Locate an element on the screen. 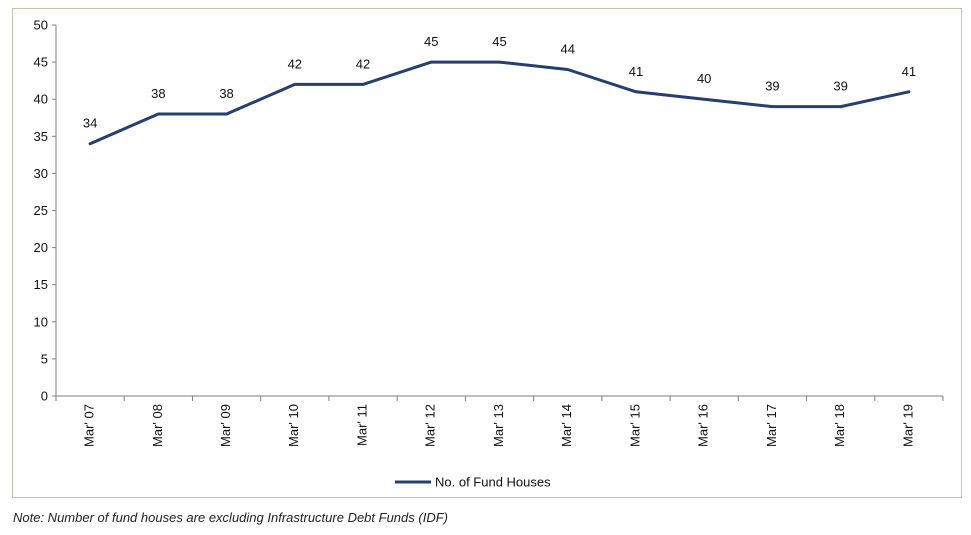  x-tick-label: Mar' 11 is located at coordinates (361, 425).